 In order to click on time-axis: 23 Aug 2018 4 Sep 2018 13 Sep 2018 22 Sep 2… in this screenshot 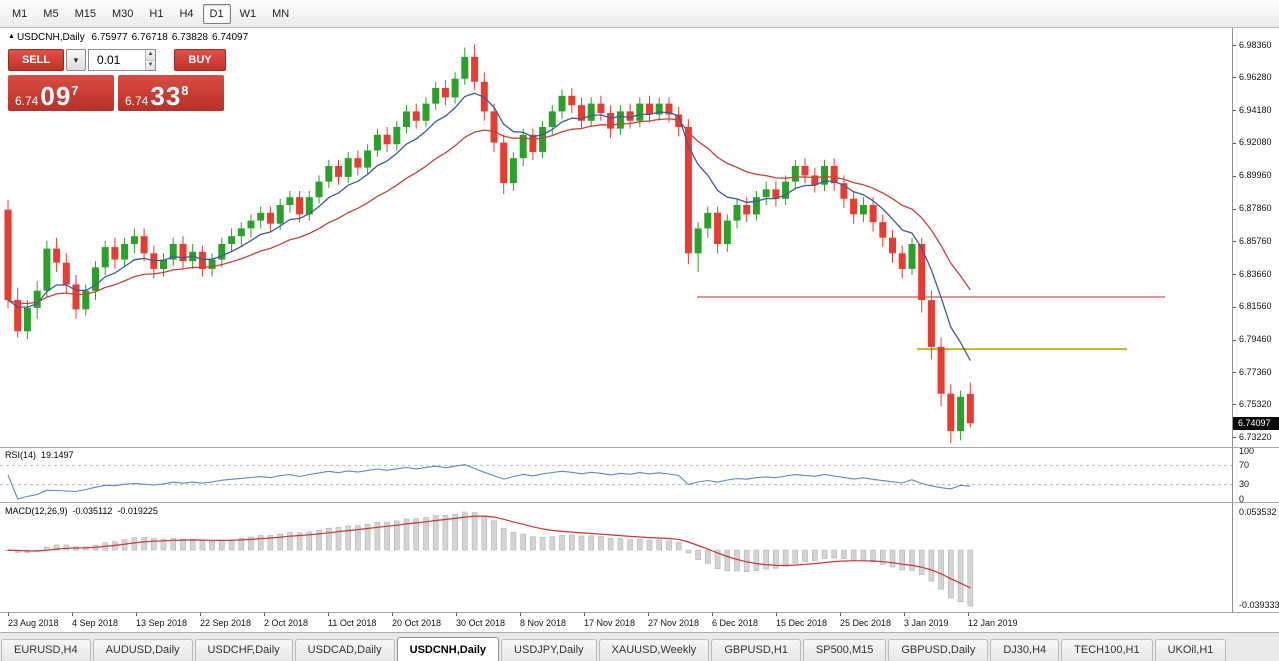, I will do `click(639, 622)`.